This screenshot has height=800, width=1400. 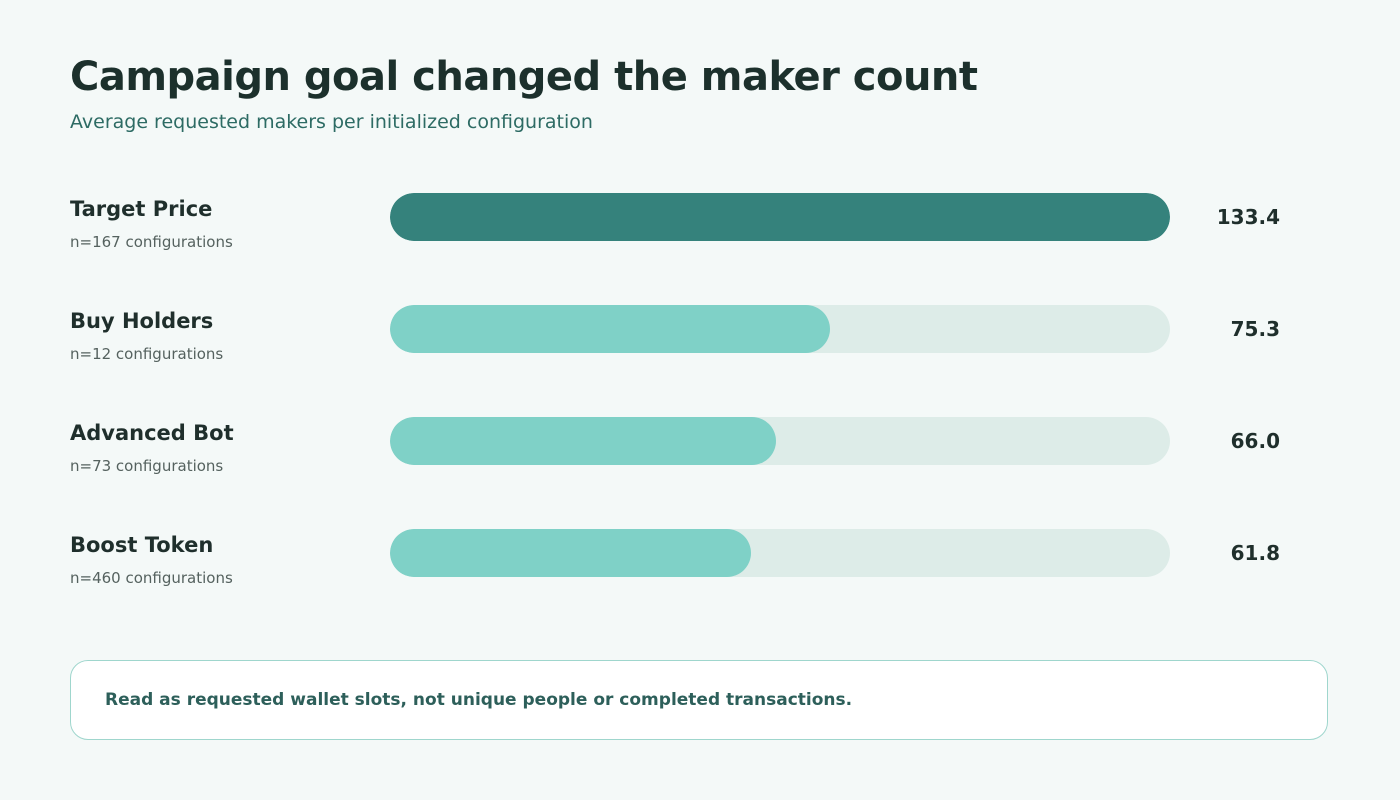 What do you see at coordinates (675, 473) in the screenshot?
I see `bar-row: Advanced Bot n=73 configurations 66.0` at bounding box center [675, 473].